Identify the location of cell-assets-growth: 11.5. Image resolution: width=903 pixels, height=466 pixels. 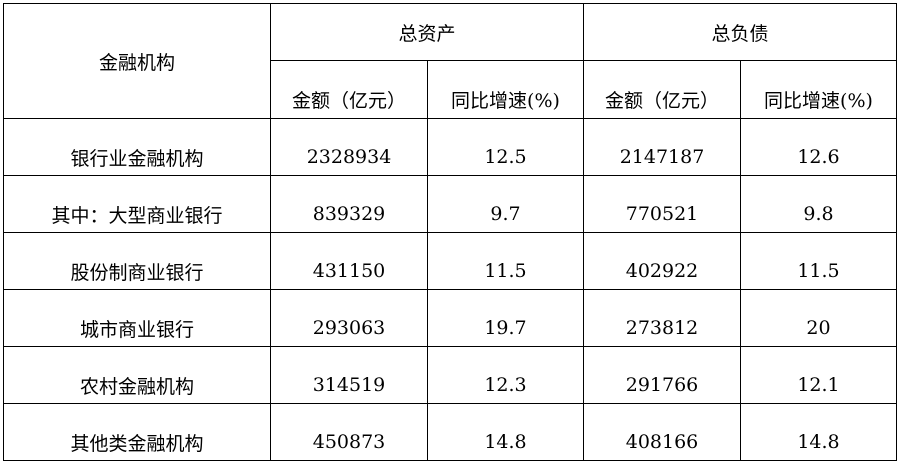
(505, 261).